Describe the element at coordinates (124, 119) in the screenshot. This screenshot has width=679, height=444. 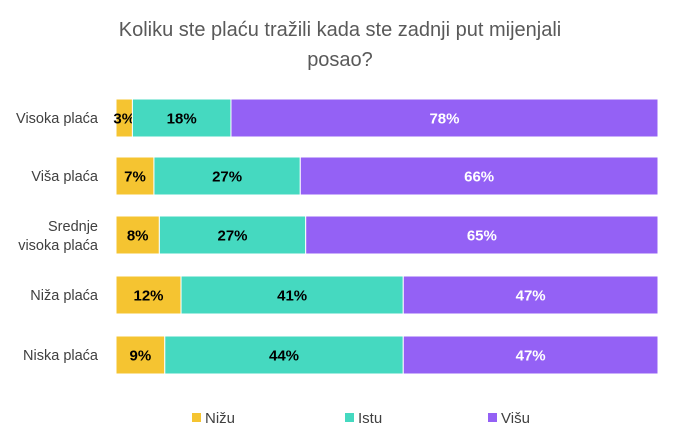
I see `data-label: 3%` at that location.